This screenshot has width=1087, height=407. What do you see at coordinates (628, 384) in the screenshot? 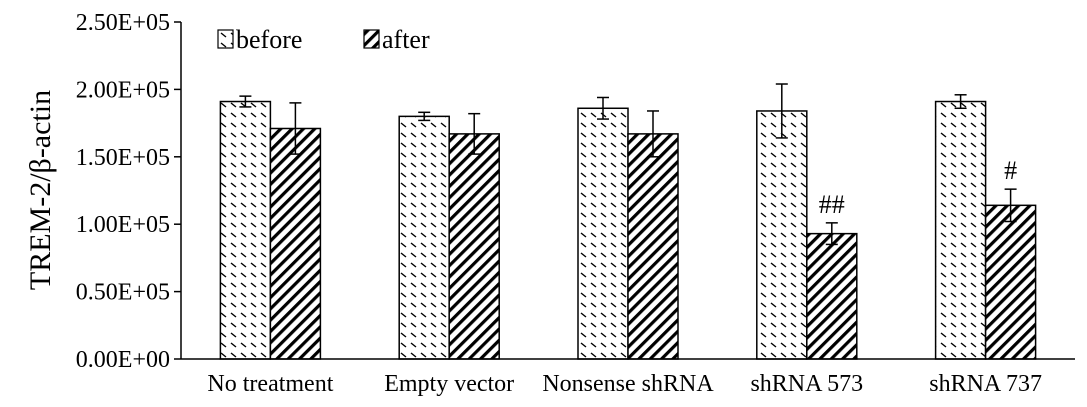
I see `x-tick-label: Nonsense shRNA` at bounding box center [628, 384].